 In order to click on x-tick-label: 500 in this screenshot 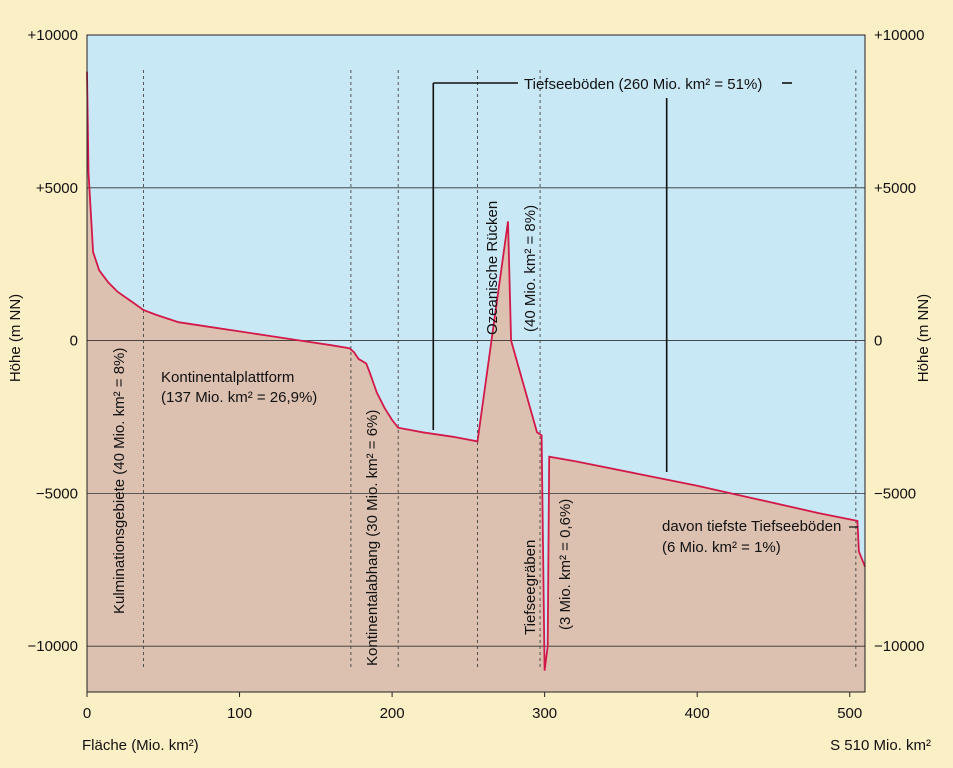, I will do `click(849, 713)`.